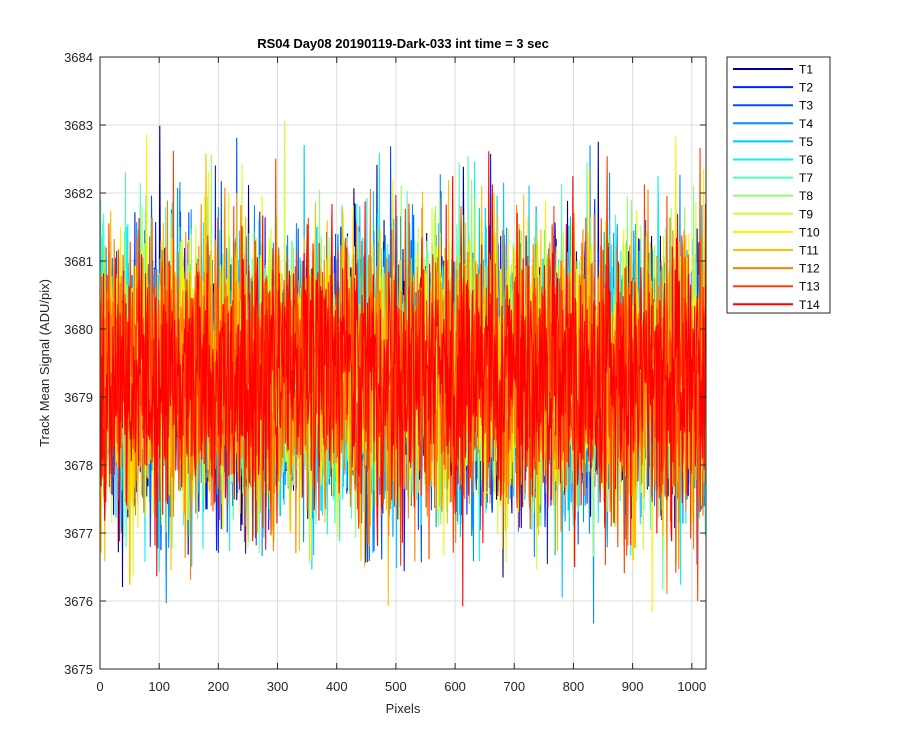 The width and height of the screenshot is (900, 755). I want to click on legend-label-t13: T13, so click(809, 287).